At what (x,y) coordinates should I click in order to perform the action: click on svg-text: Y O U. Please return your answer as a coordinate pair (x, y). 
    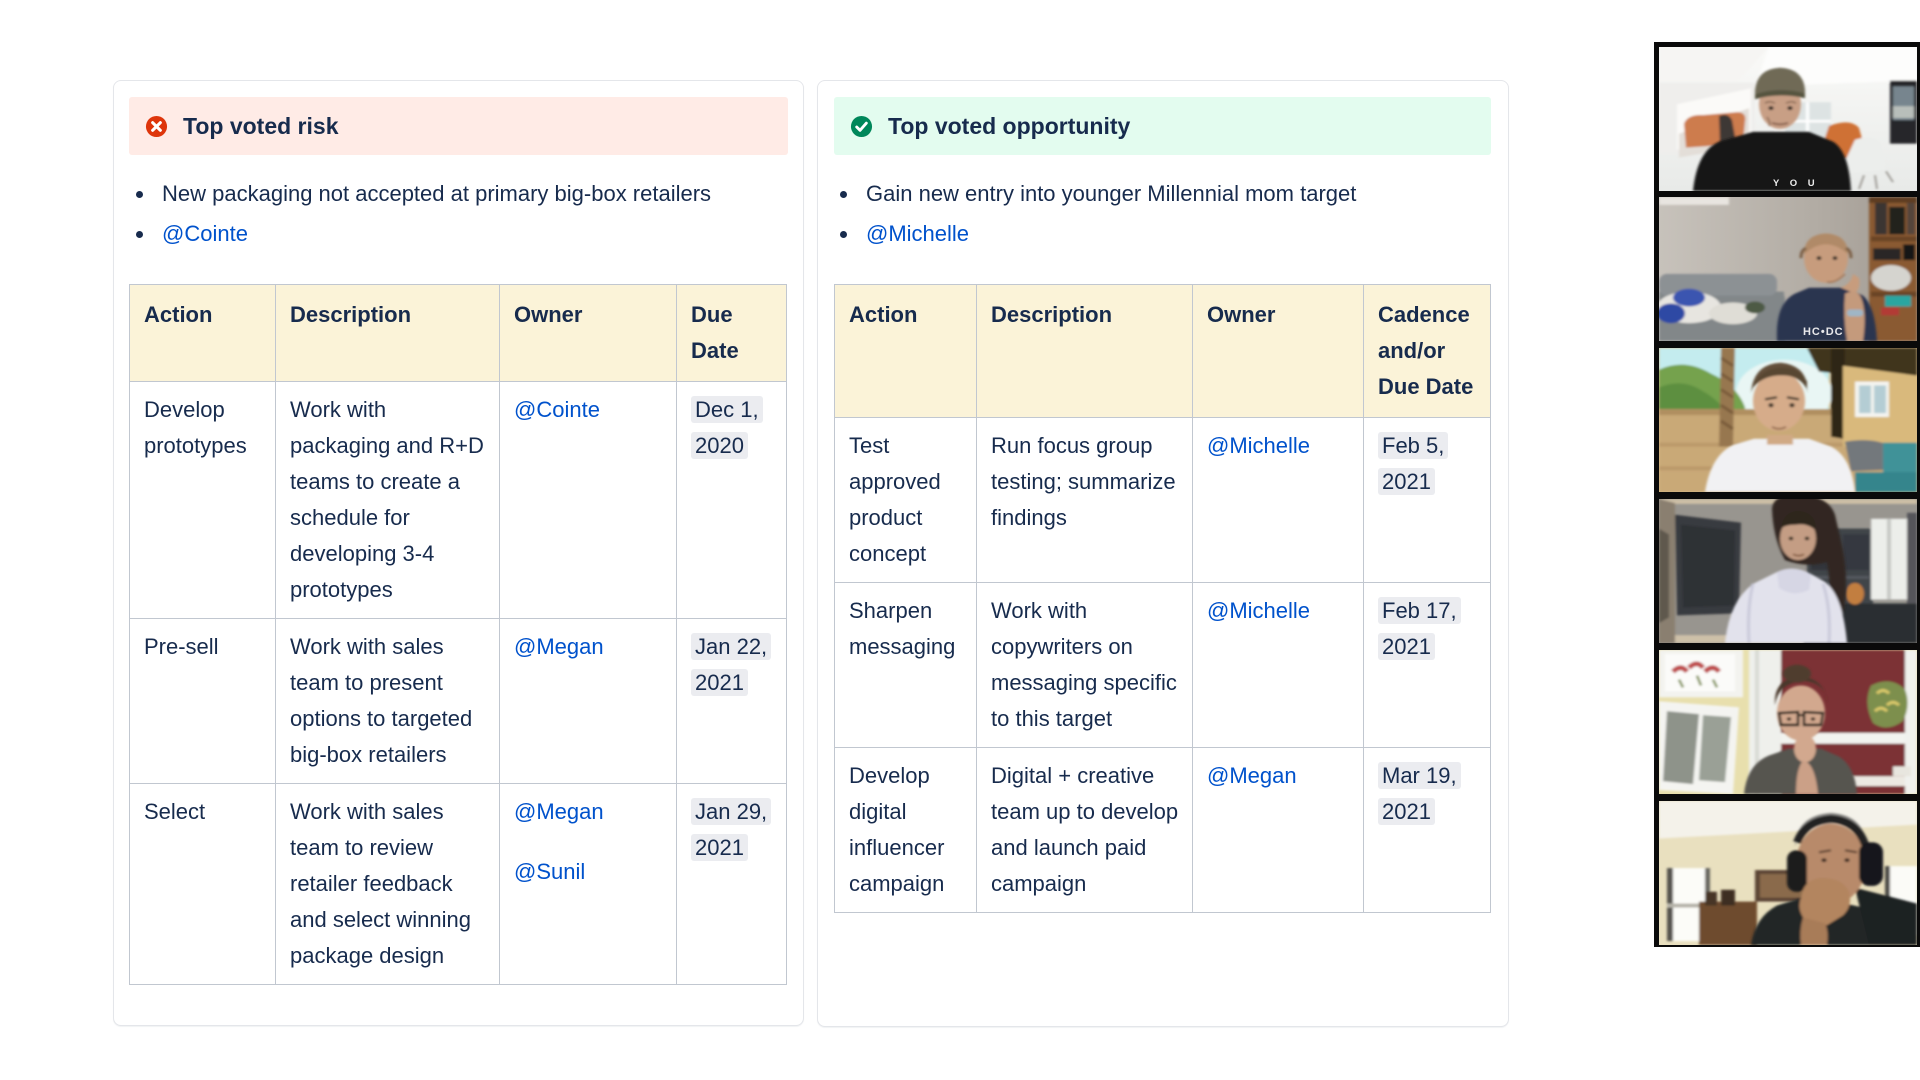
    Looking at the image, I should click on (1796, 182).